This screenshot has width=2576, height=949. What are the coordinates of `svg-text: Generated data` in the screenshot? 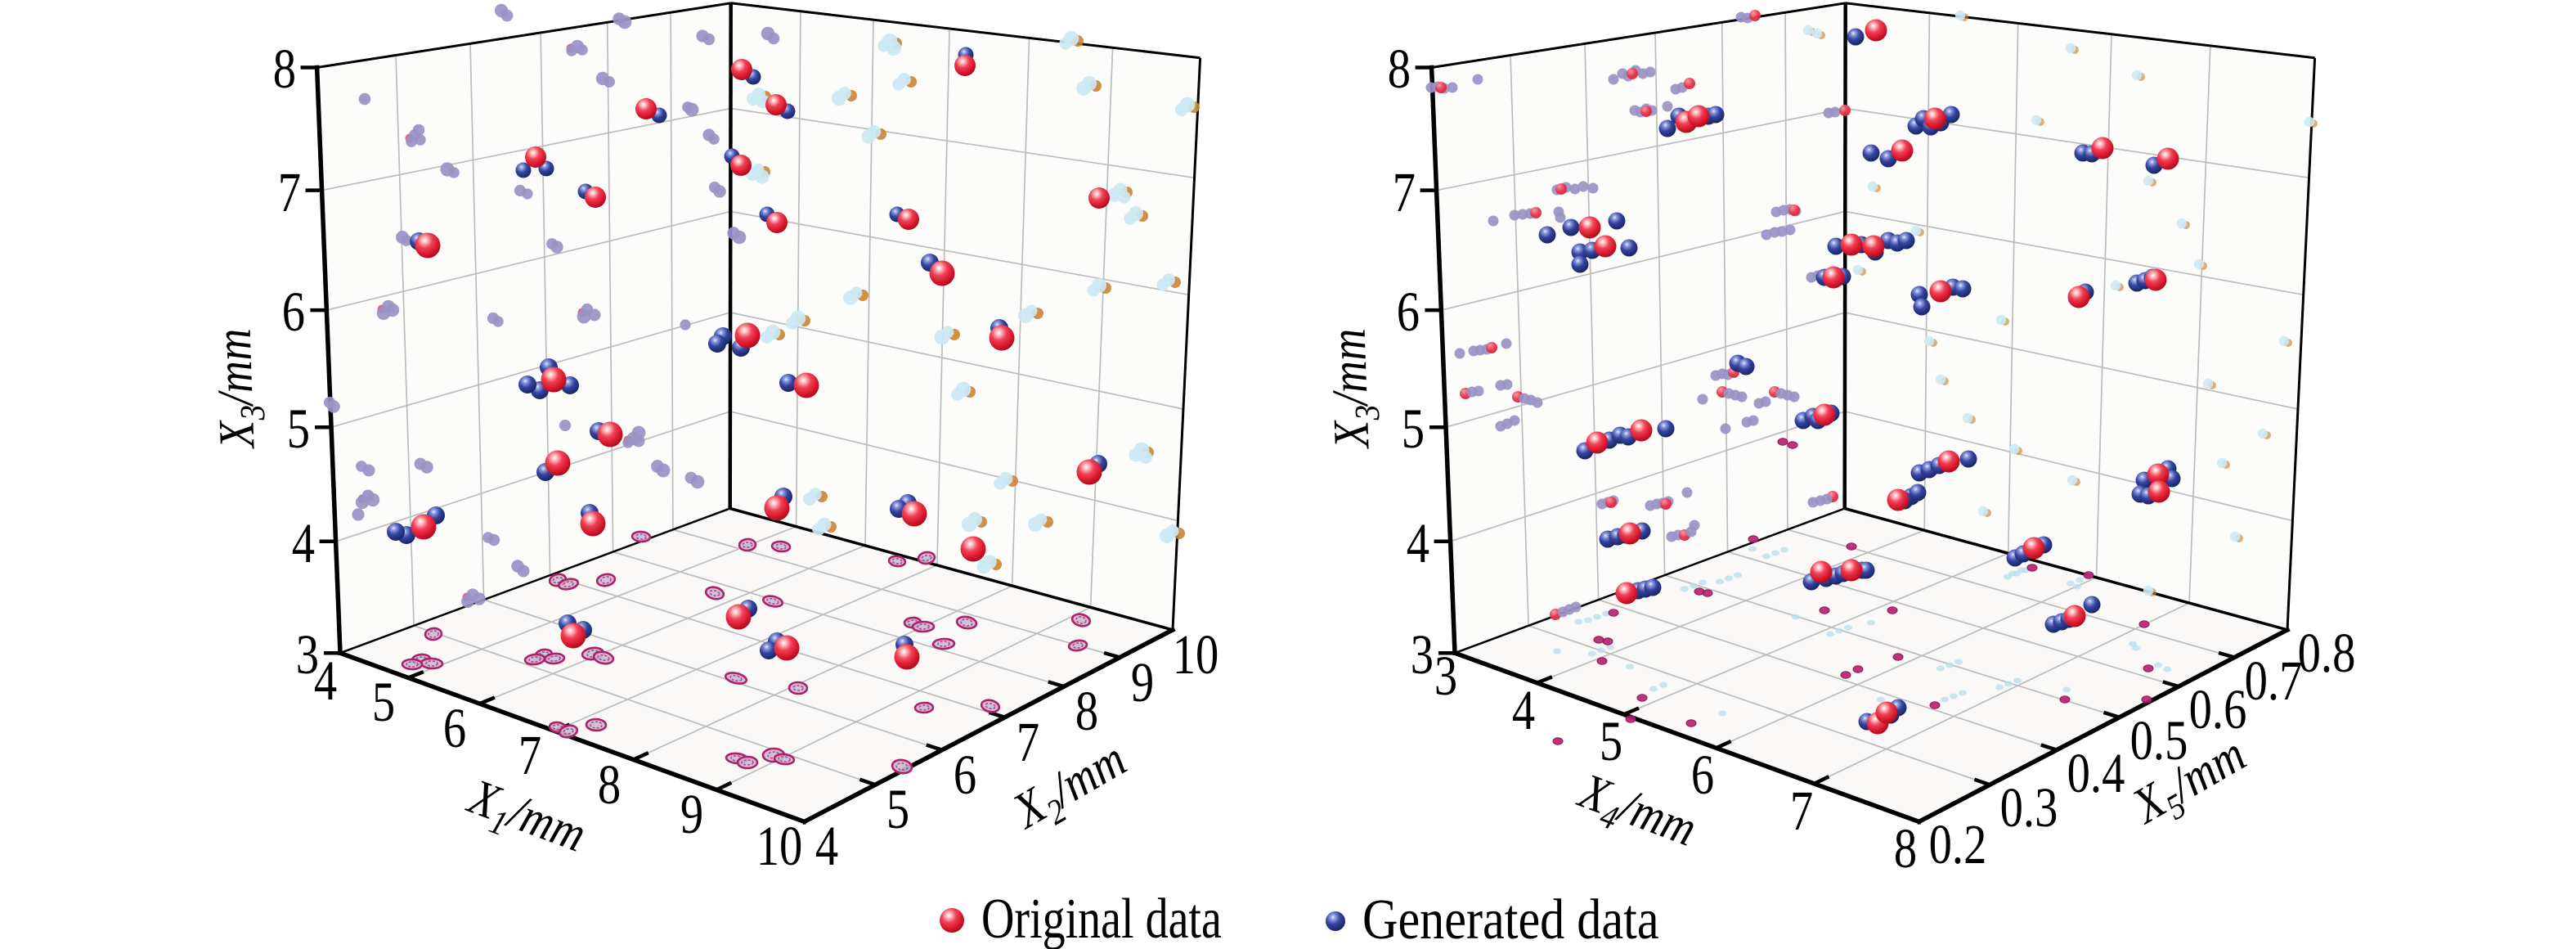 It's located at (1510, 919).